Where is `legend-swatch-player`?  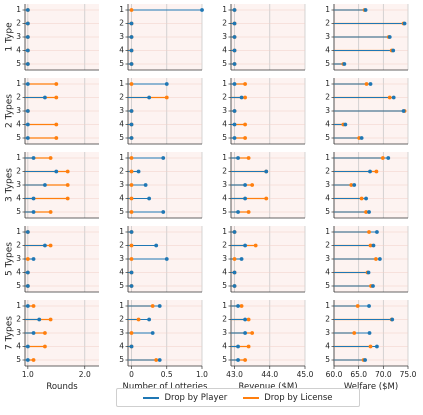 legend-swatch-player is located at coordinates (151, 397).